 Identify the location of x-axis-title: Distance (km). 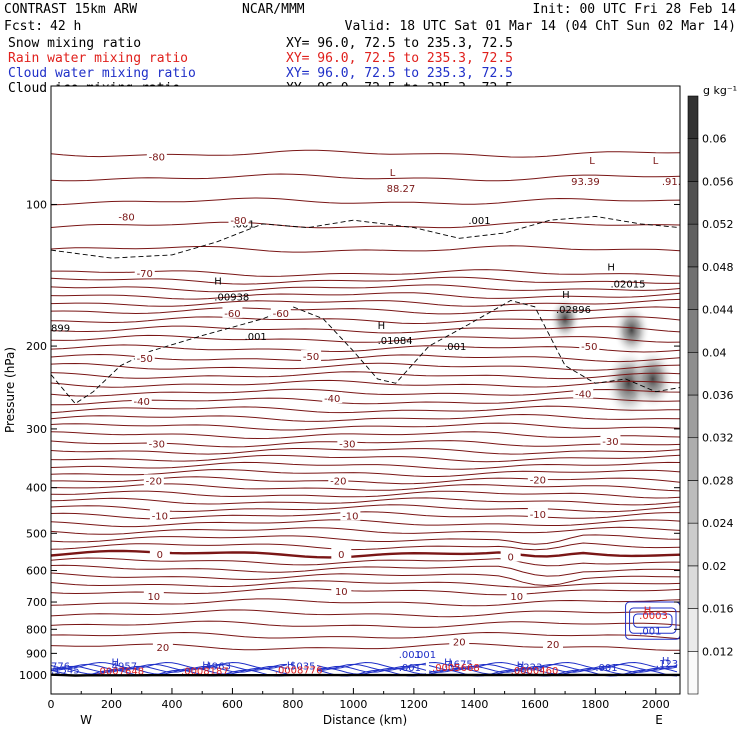
(365, 720).